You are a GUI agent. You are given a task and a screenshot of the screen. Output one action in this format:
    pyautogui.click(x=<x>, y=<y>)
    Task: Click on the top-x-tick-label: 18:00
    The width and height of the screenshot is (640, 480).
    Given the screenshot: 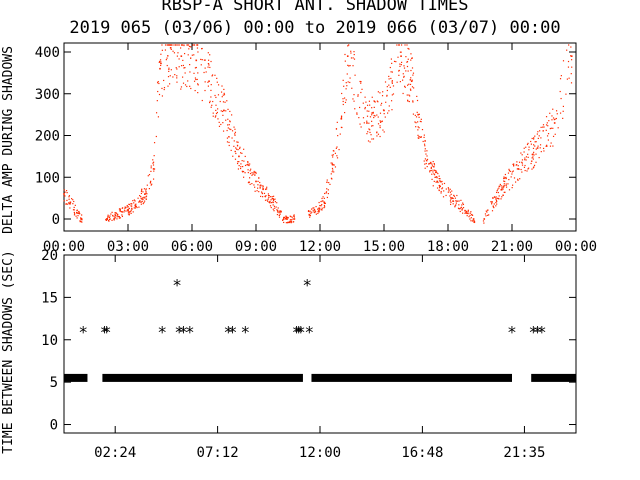 What is the action you would take?
    pyautogui.click(x=448, y=247)
    